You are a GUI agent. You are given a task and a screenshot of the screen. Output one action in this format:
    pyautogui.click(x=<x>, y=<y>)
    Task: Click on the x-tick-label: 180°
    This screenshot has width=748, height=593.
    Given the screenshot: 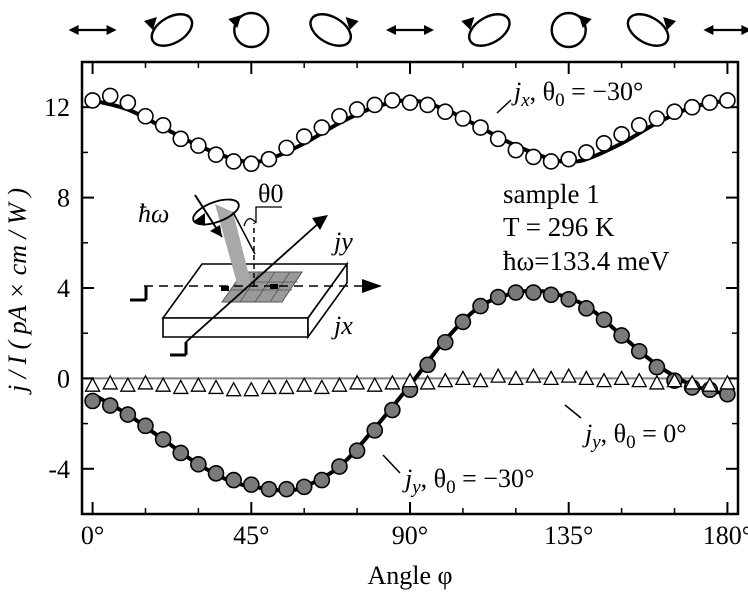 What is the action you would take?
    pyautogui.click(x=725, y=535)
    